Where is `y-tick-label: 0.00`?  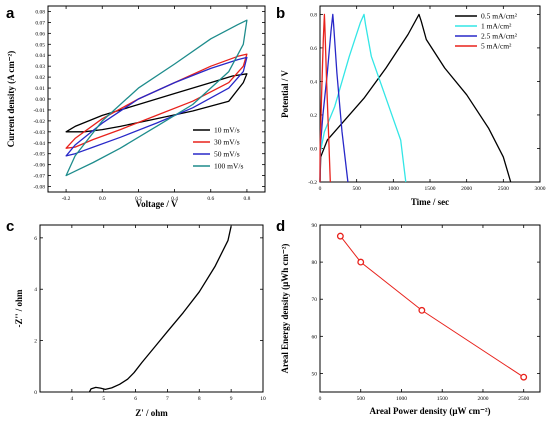 y-tick-label: 0.00 is located at coordinates (40, 100).